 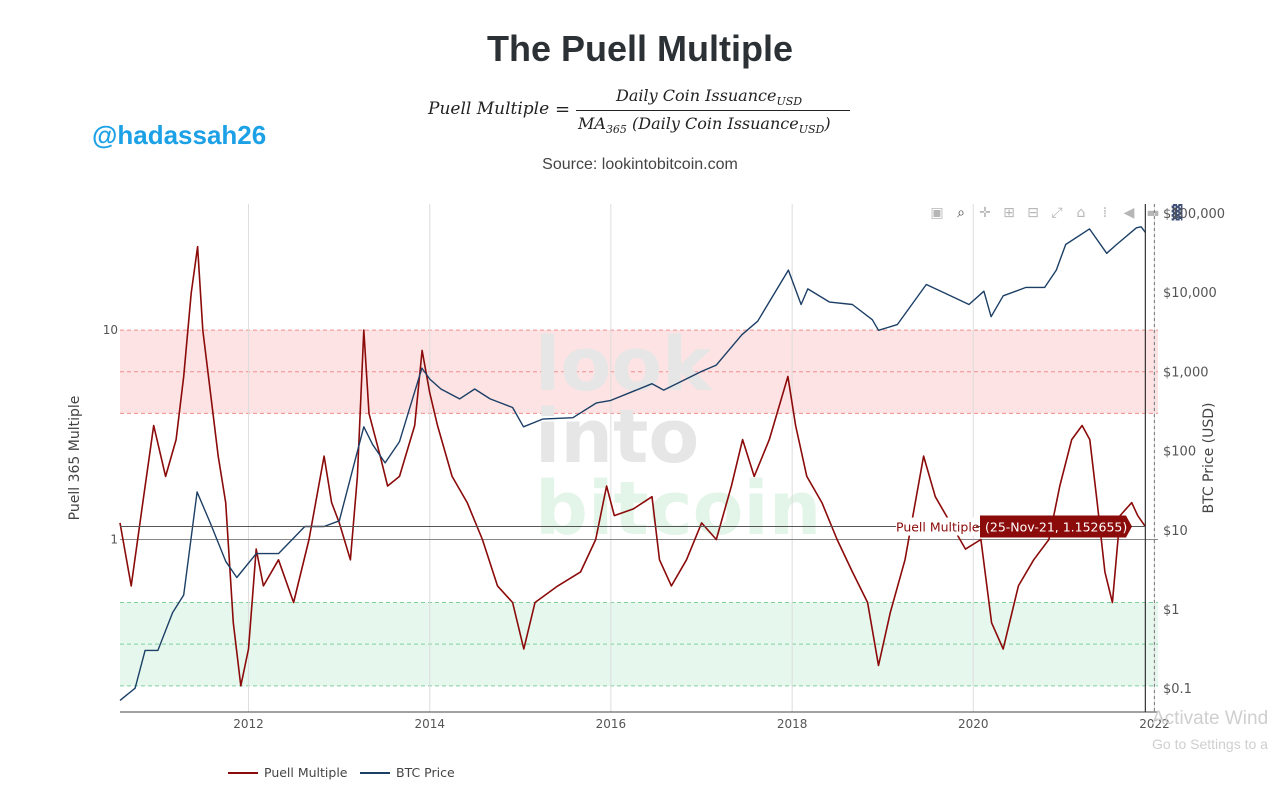 What do you see at coordinates (1105, 213) in the screenshot?
I see `spike-lines-icon: ⁞` at bounding box center [1105, 213].